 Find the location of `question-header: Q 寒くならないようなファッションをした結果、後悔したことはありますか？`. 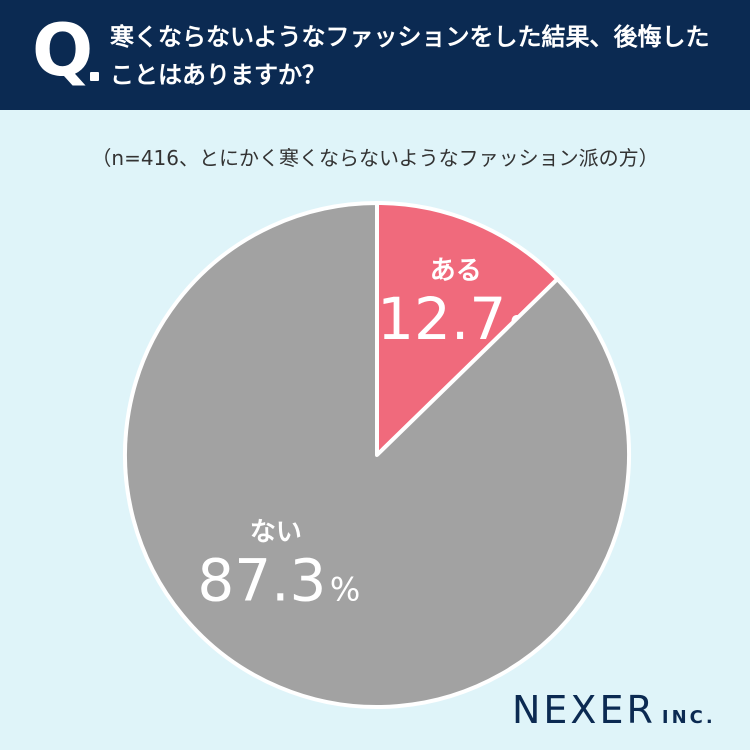

question-header: Q 寒くならないようなファッションをした結果、後悔したことはありますか？ is located at coordinates (375, 55).